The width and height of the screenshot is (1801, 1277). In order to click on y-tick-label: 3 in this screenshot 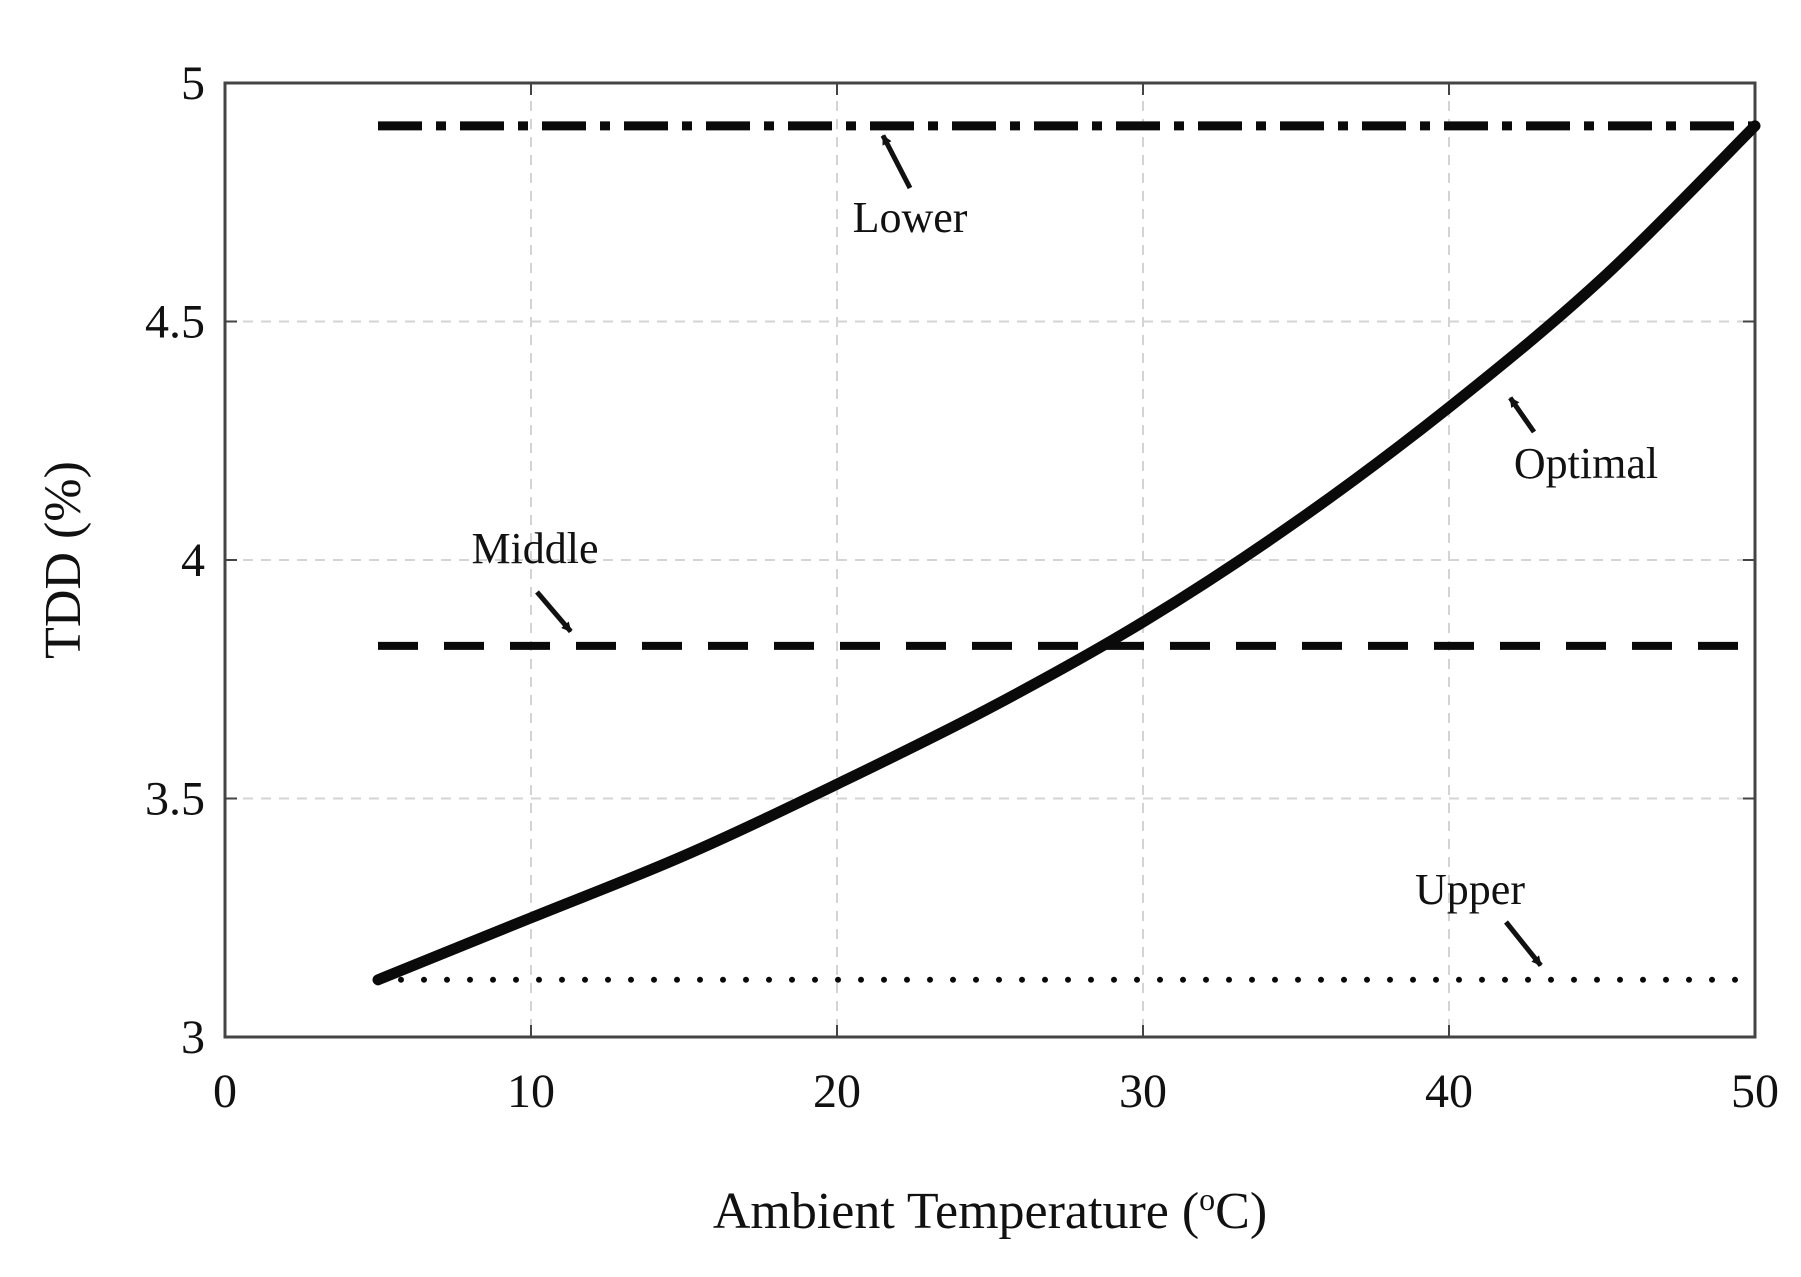, I will do `click(193, 1037)`.